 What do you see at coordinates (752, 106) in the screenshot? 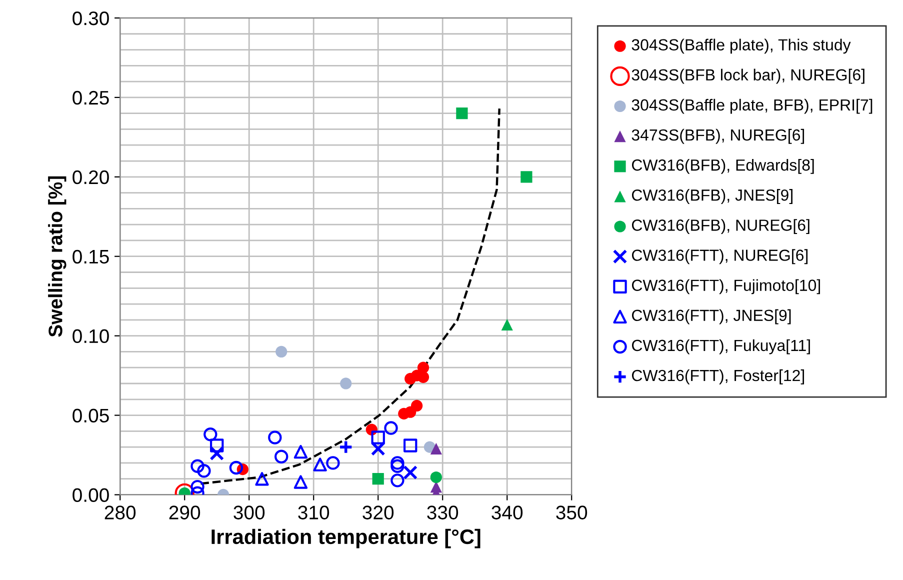
I see `legend-label: 304SS(Baffle plate, BFB), EPRI[7]` at bounding box center [752, 106].